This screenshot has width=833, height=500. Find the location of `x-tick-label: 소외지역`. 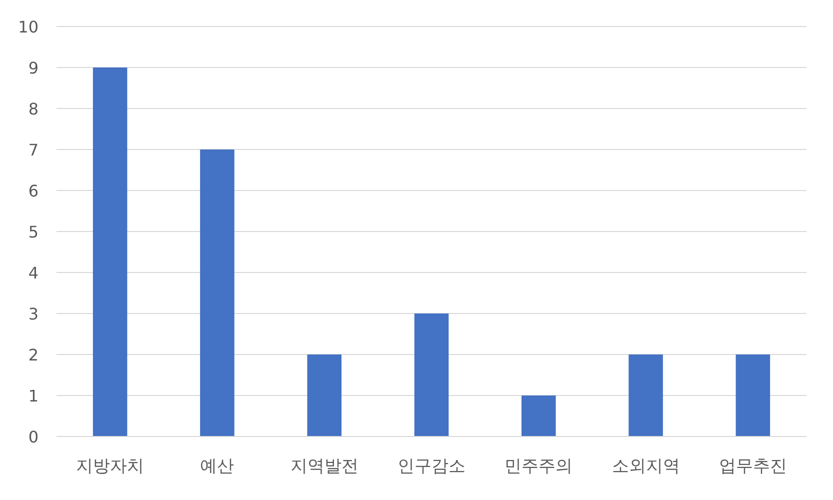

x-tick-label: 소외지역 is located at coordinates (646, 466).